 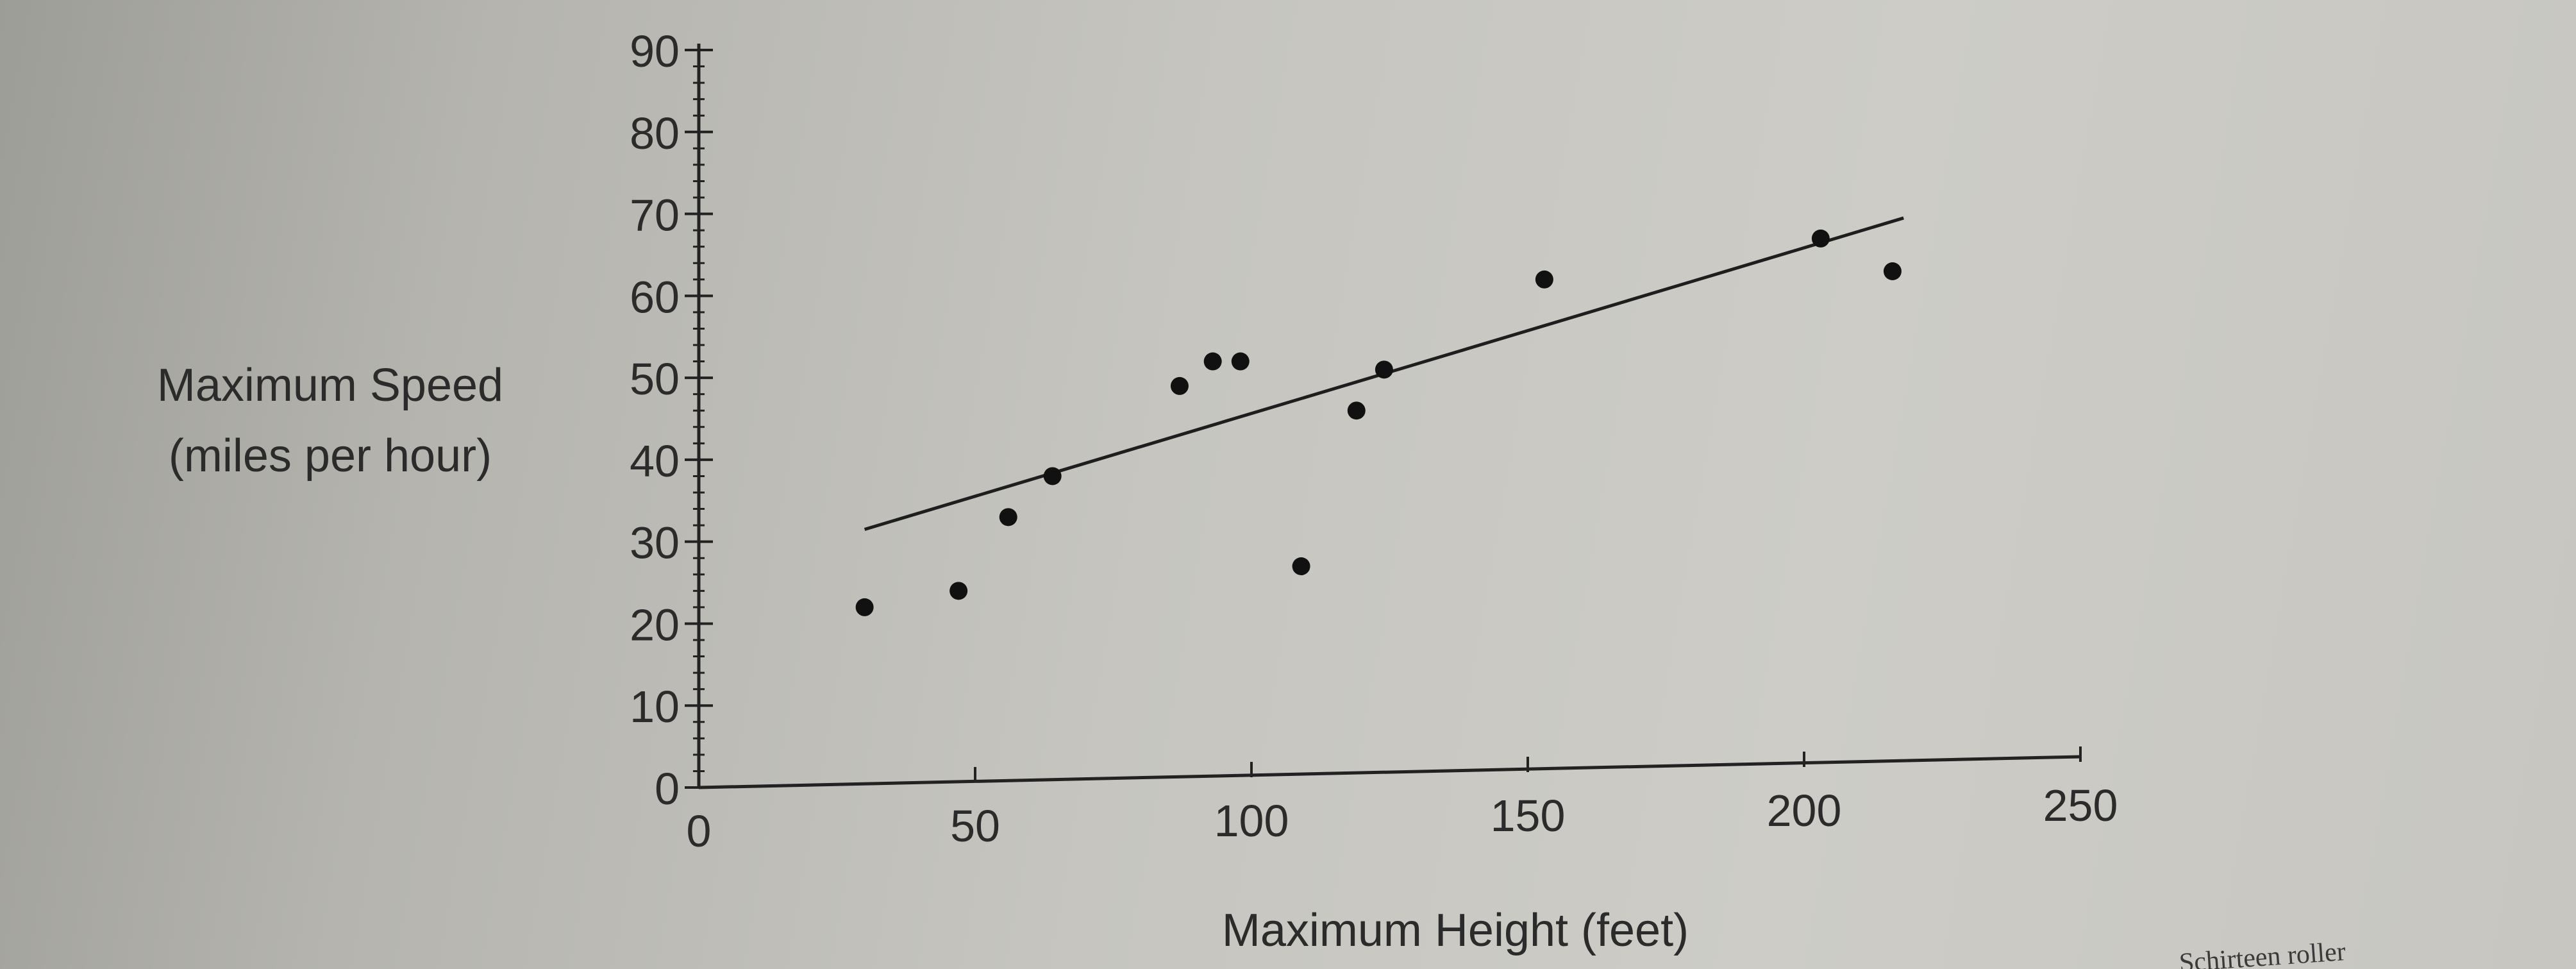 I want to click on y-tick-label: 10, so click(x=655, y=707).